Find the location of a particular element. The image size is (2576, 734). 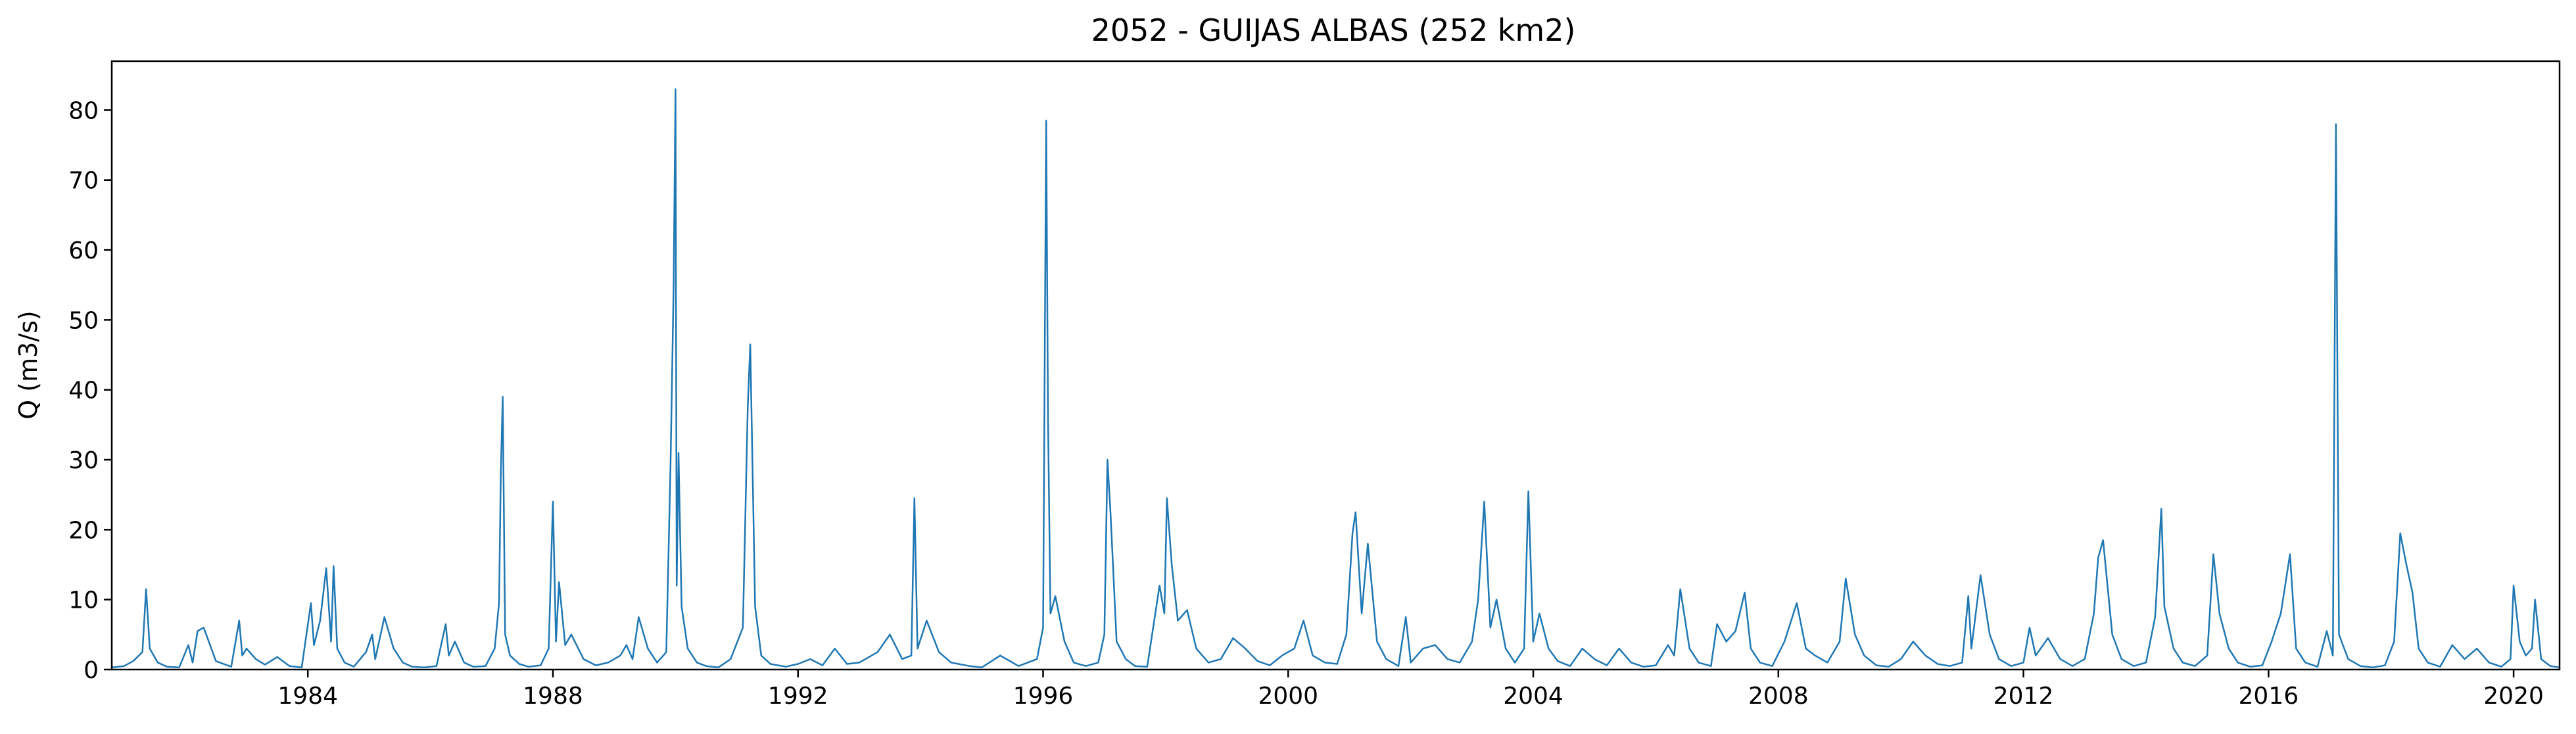

y-axis: 0 10 20 30 40 50 60 70 80 is located at coordinates (90, 391).